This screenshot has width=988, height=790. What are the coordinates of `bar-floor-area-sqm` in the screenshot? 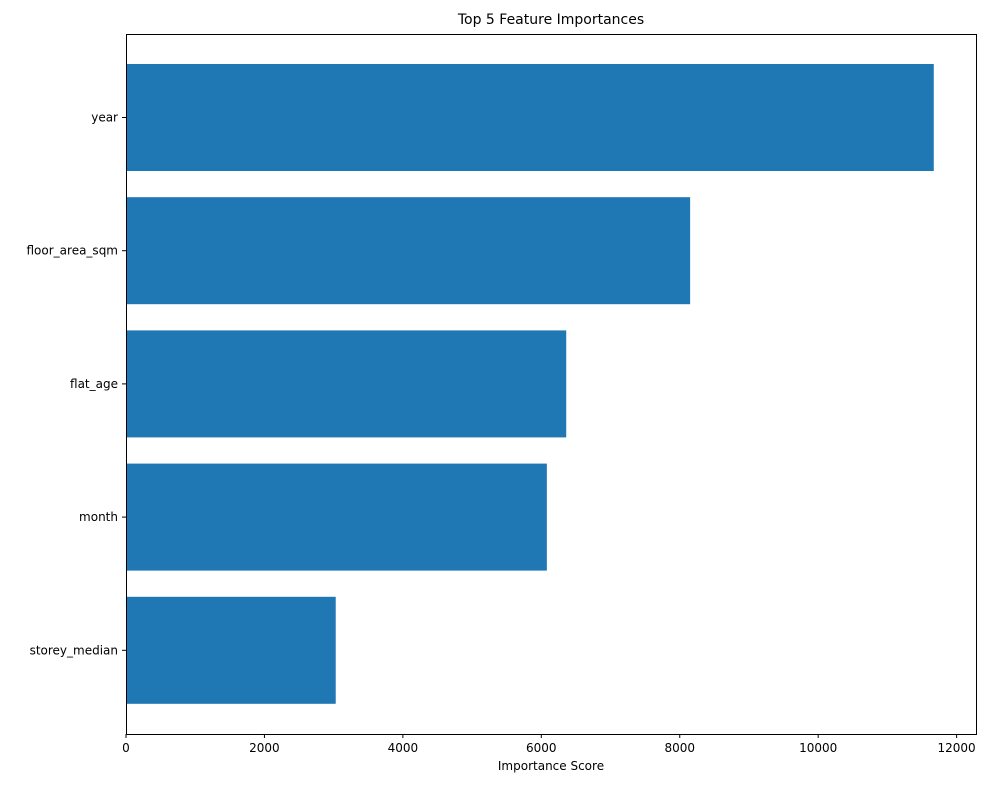 It's located at (408, 251).